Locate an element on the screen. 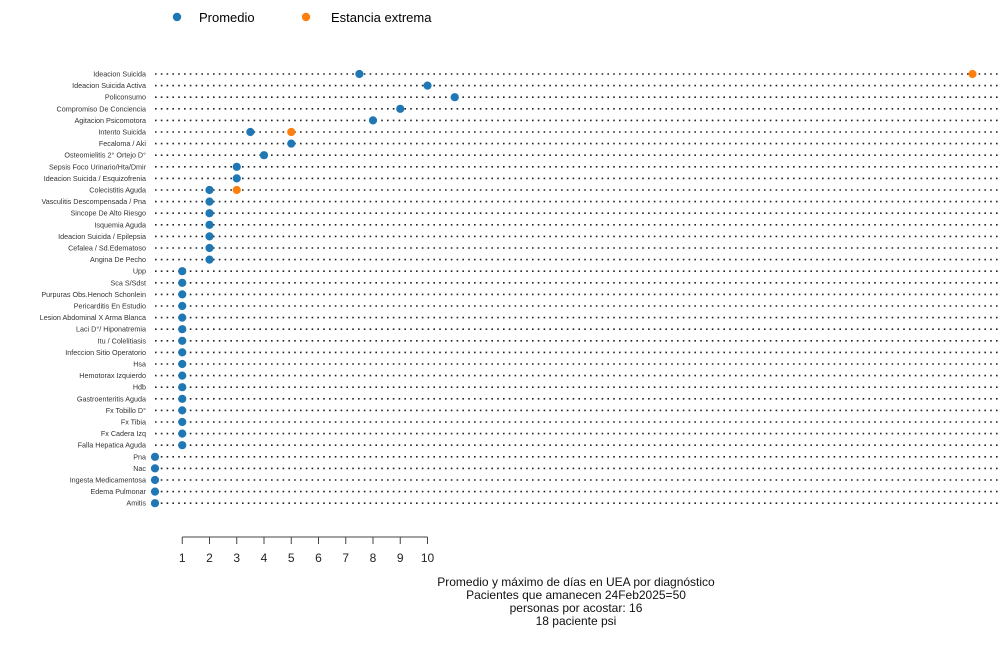  row-sca-s-sdst: Sca S/Sdst is located at coordinates (555, 282).